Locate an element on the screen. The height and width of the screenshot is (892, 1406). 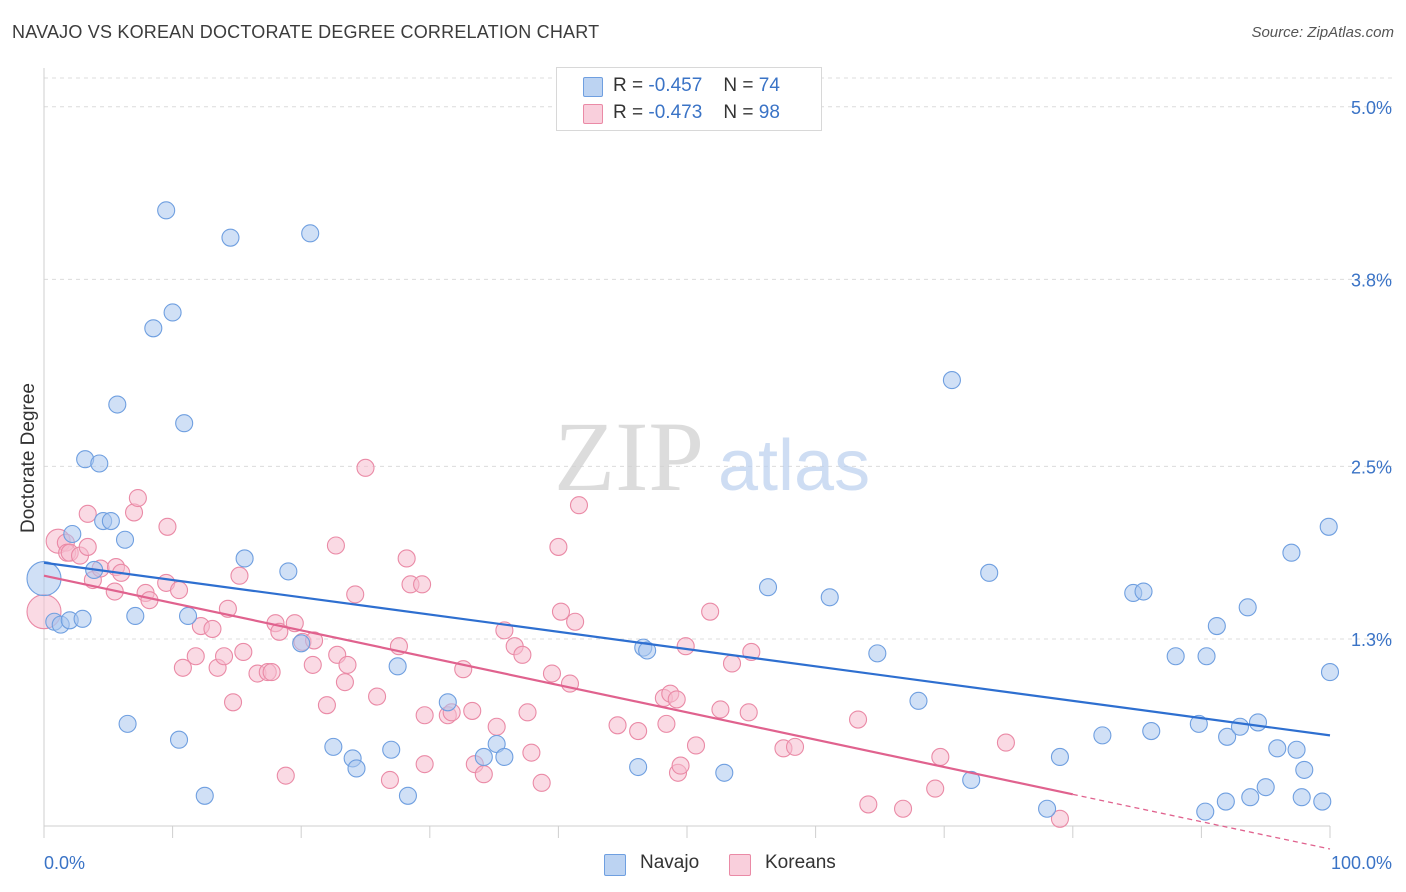
y-tick-label: 2.5% is located at coordinates (1371, 467).